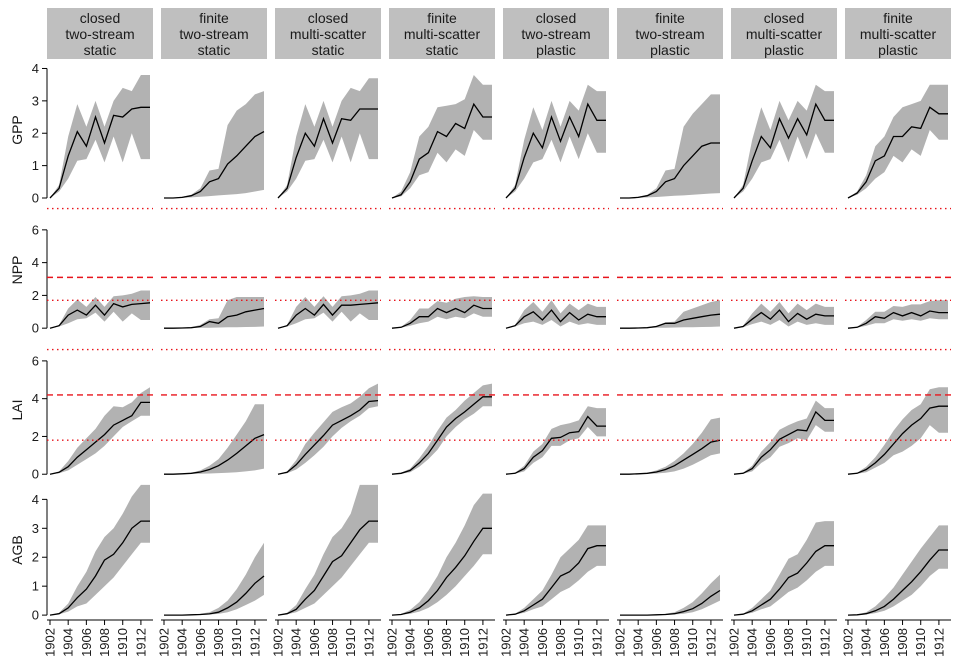 This screenshot has width=960, height=672. Describe the element at coordinates (784, 50) in the screenshot. I see `strip-label: plastic` at that location.